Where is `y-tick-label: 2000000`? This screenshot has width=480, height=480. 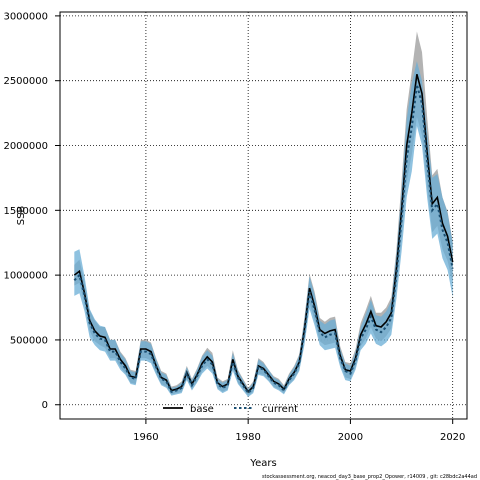 y-tick-label: 2000000 is located at coordinates (25, 146).